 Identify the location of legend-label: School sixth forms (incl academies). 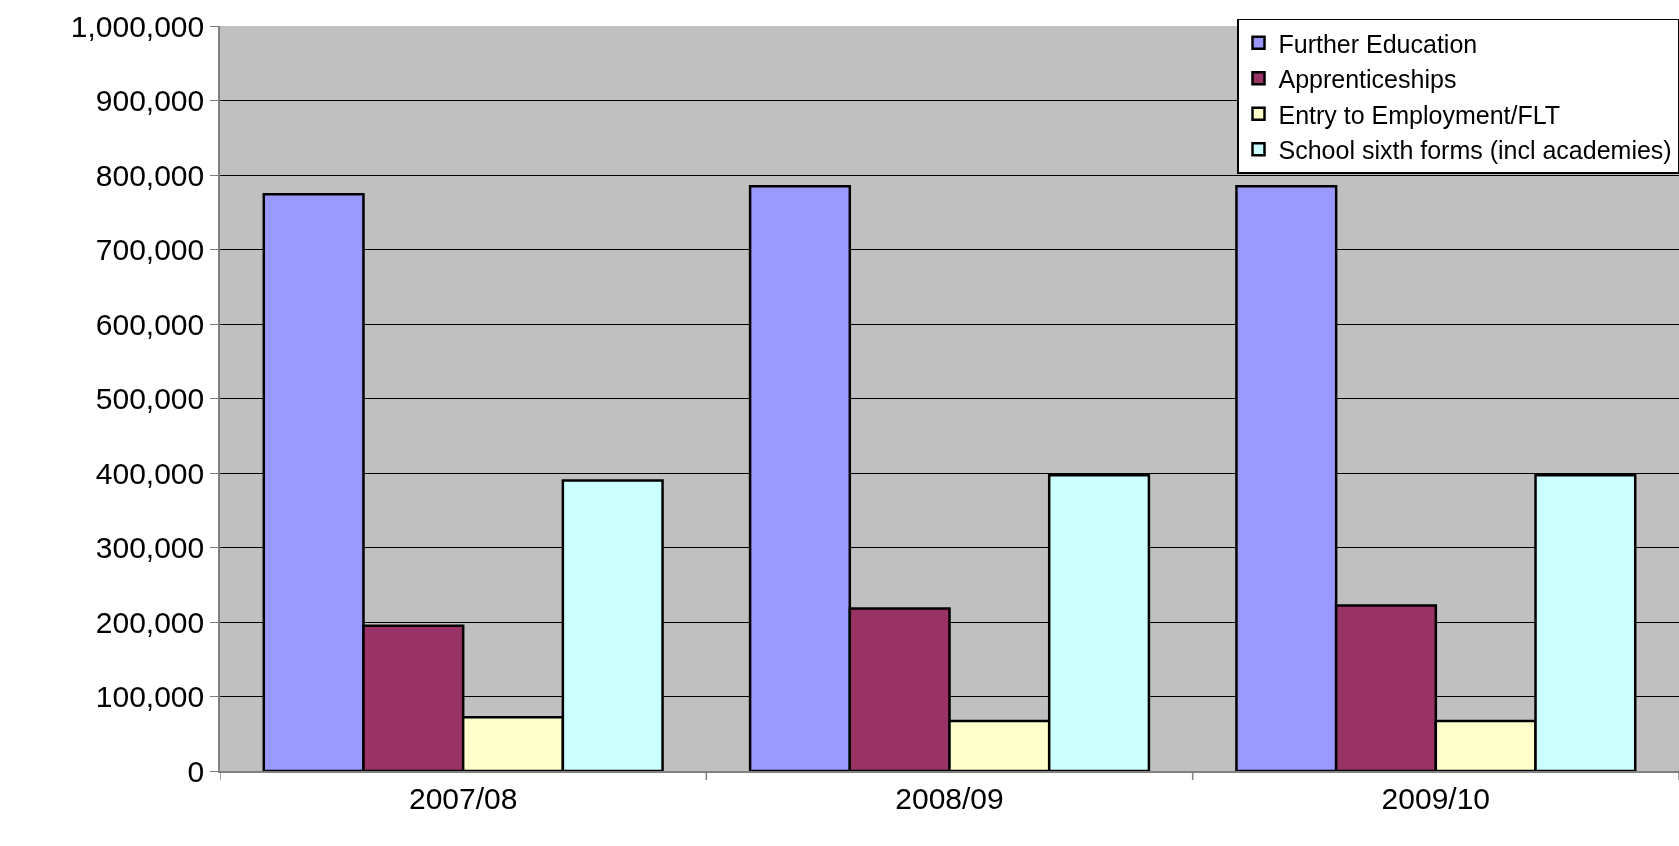
(1475, 150).